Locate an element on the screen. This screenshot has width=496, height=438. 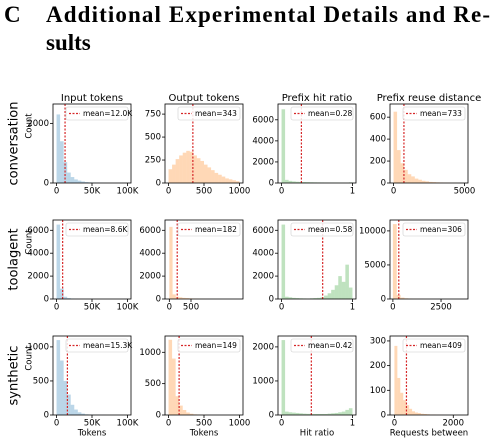
x-tick-label: 1000 is located at coordinates (240, 192).